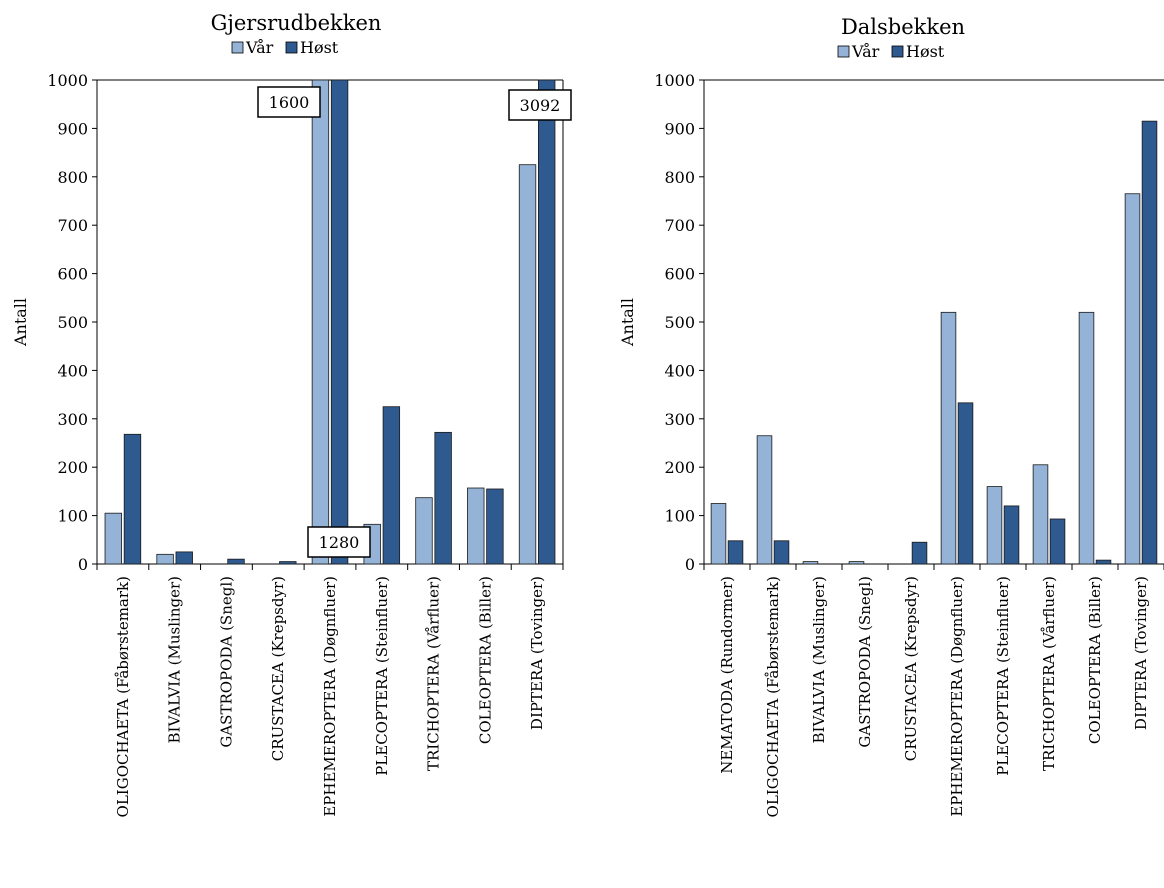 The image size is (1164, 888). What do you see at coordinates (296, 23) in the screenshot?
I see `chart-title: Gjersrudbekken` at bounding box center [296, 23].